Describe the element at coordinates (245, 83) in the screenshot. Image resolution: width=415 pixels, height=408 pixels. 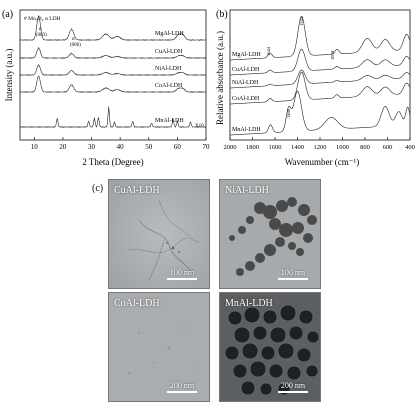
I see `ftir-series-label: NiAl-LDH` at that location.